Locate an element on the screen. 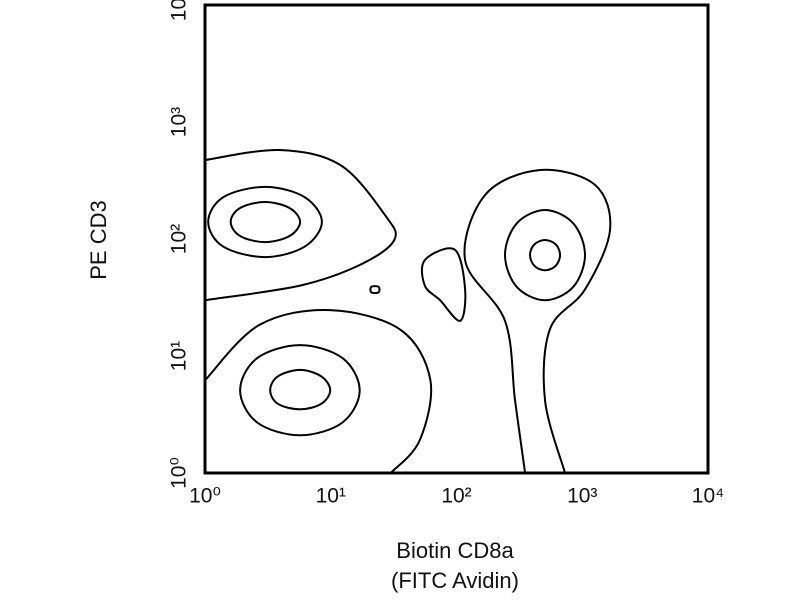 This screenshot has height=600, width=800. x-tick-label: 10³ is located at coordinates (582, 496).